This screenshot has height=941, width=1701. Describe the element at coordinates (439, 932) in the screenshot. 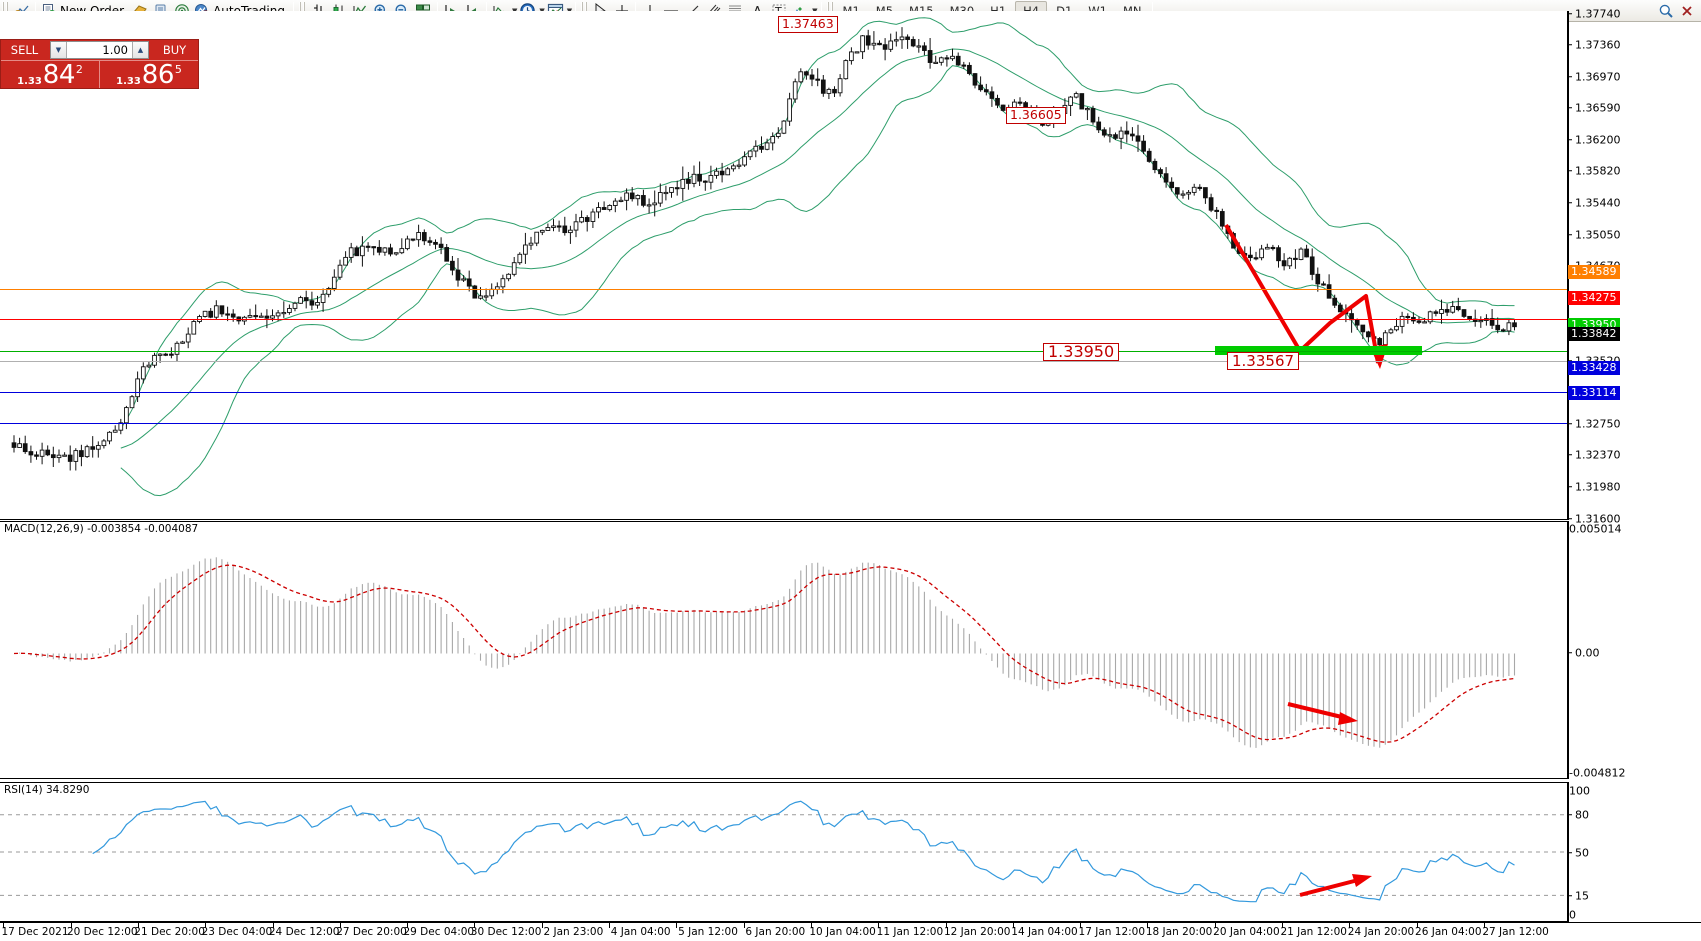

I see `time-tick-6: 29 Dec 04:00` at that location.